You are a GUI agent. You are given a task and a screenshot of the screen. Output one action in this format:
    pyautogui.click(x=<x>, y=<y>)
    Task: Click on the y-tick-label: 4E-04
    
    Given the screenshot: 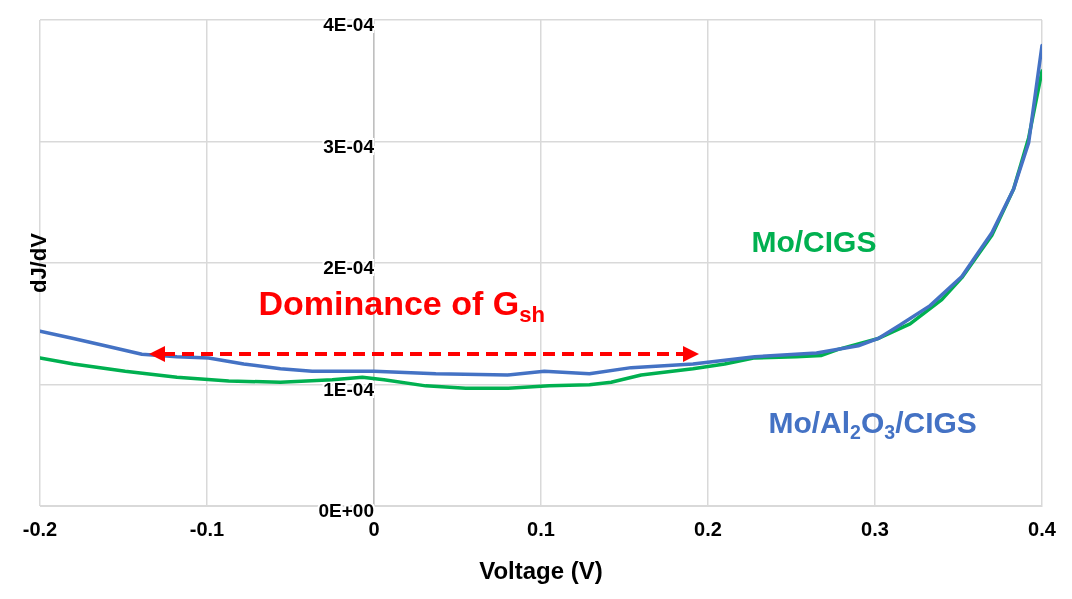 What is the action you would take?
    pyautogui.click(x=349, y=25)
    